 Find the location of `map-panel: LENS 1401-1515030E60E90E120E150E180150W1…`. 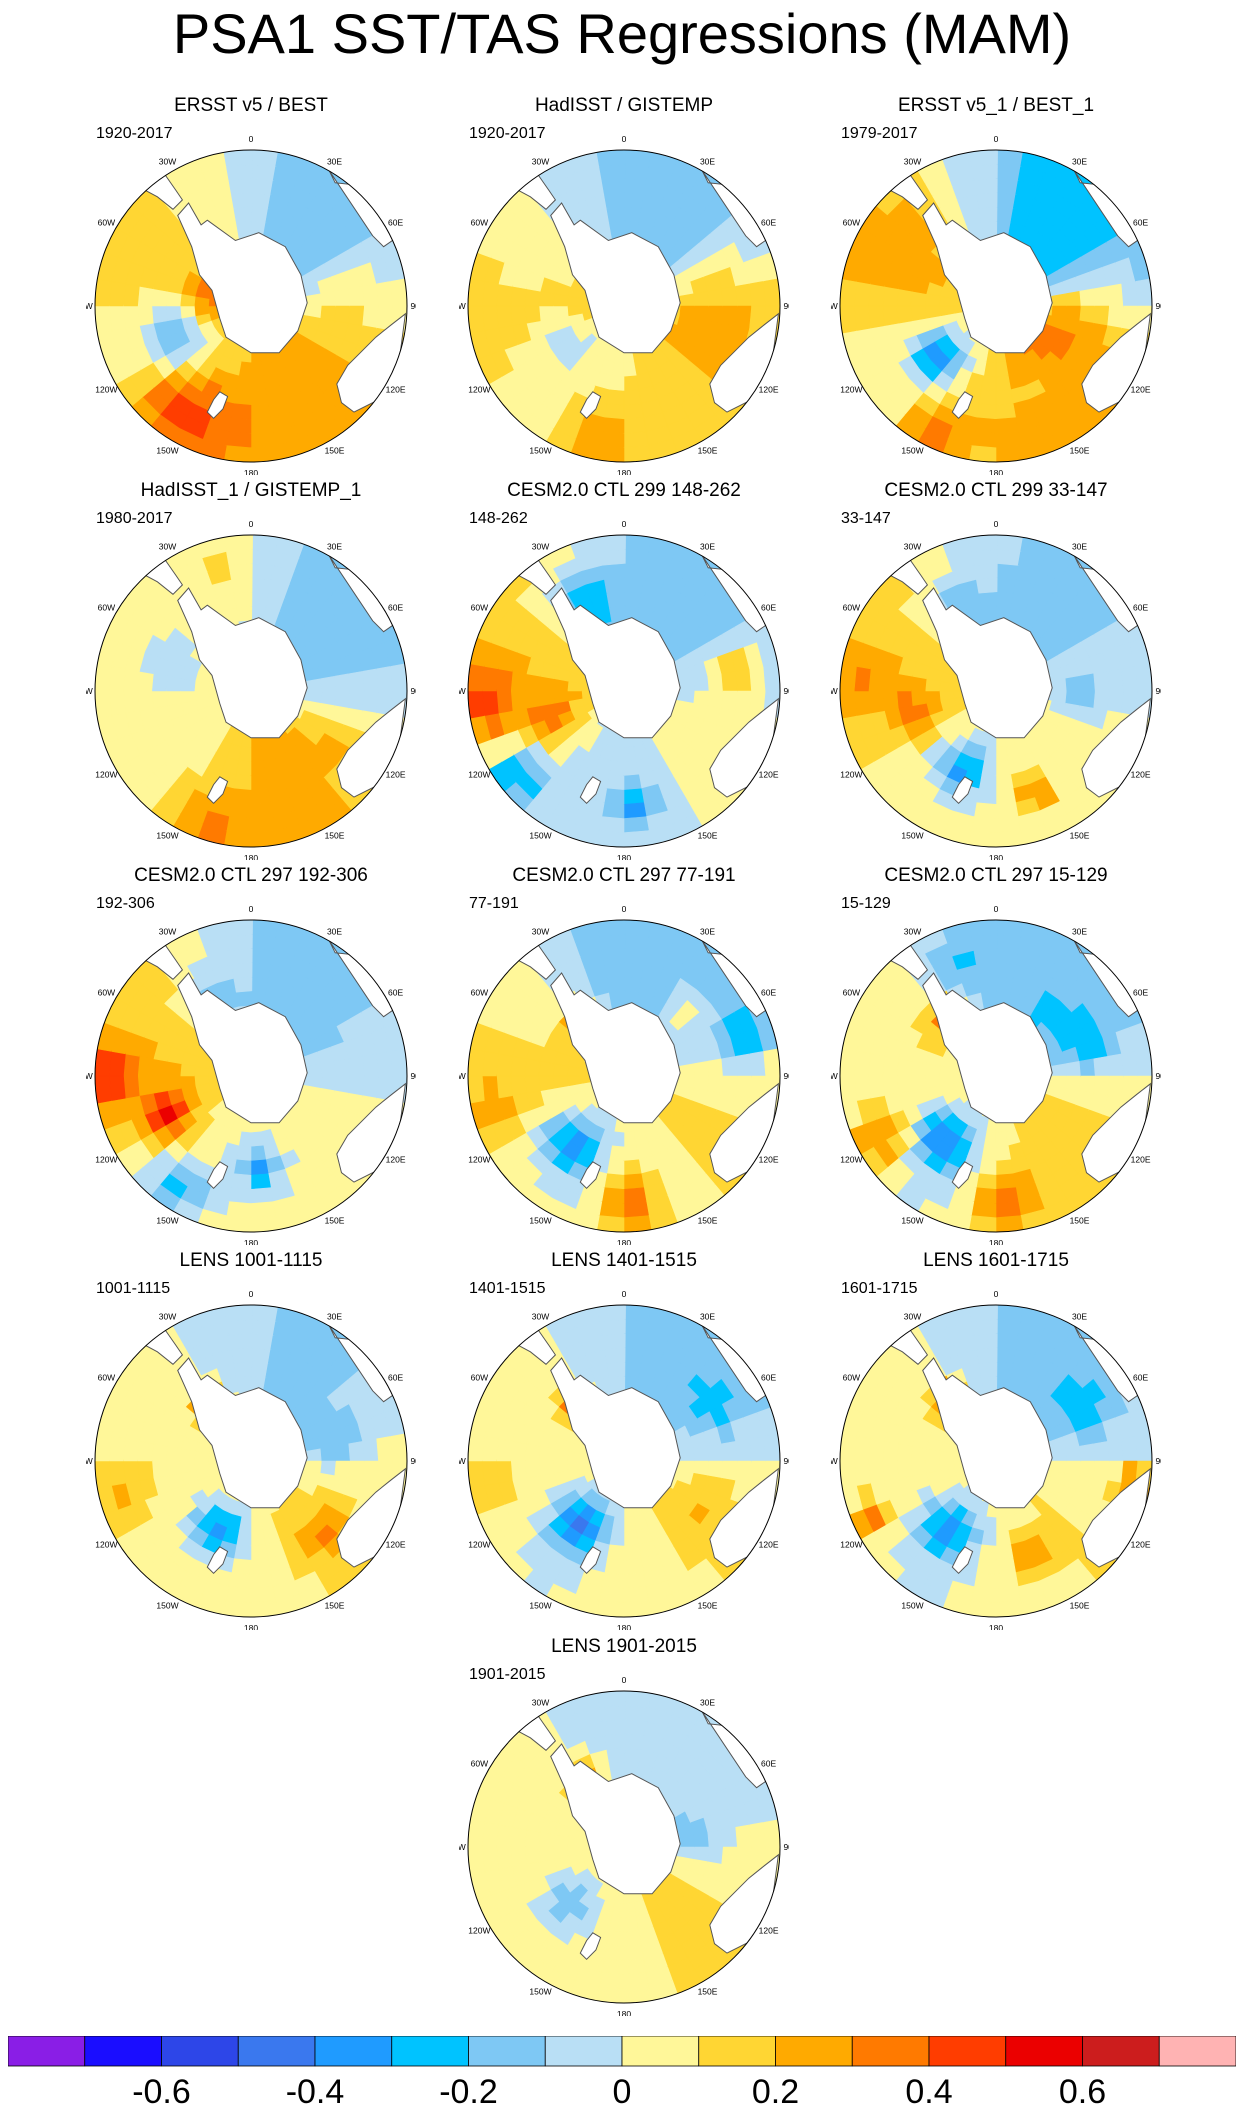

map-panel: LENS 1401-1515030E60E90E120E150E180150W1… is located at coordinates (624, 1440).